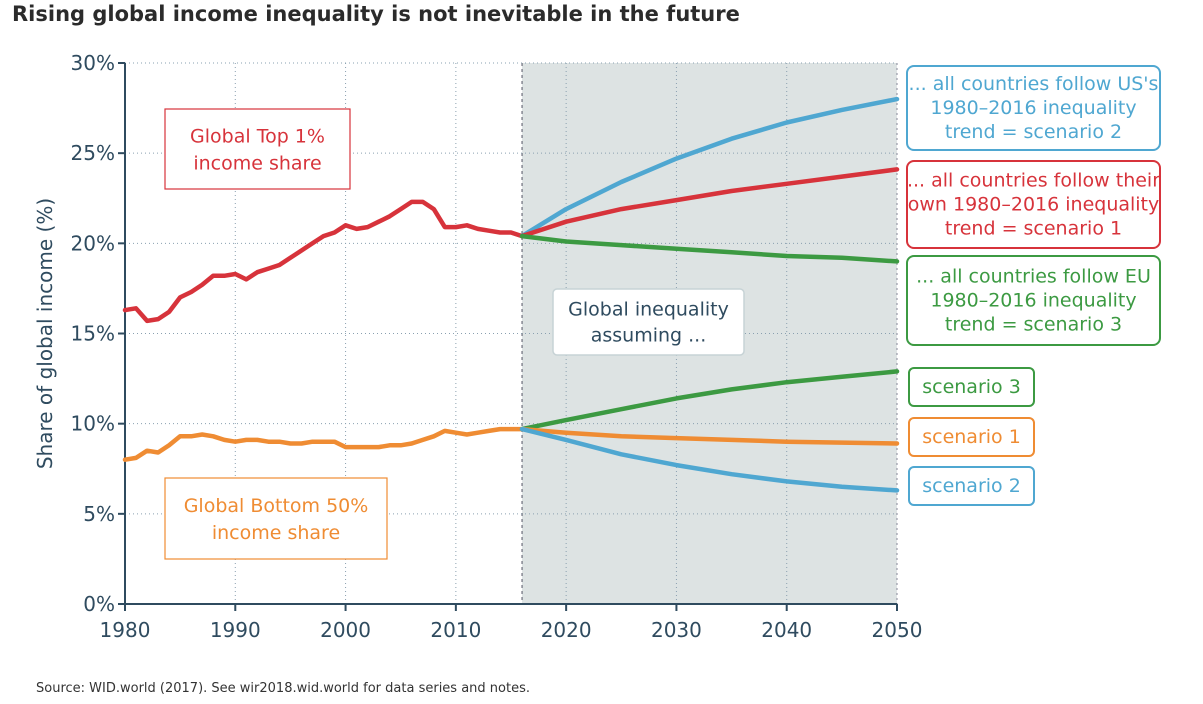  I want to click on y-axis-label: Share of global income (%), so click(45, 333).